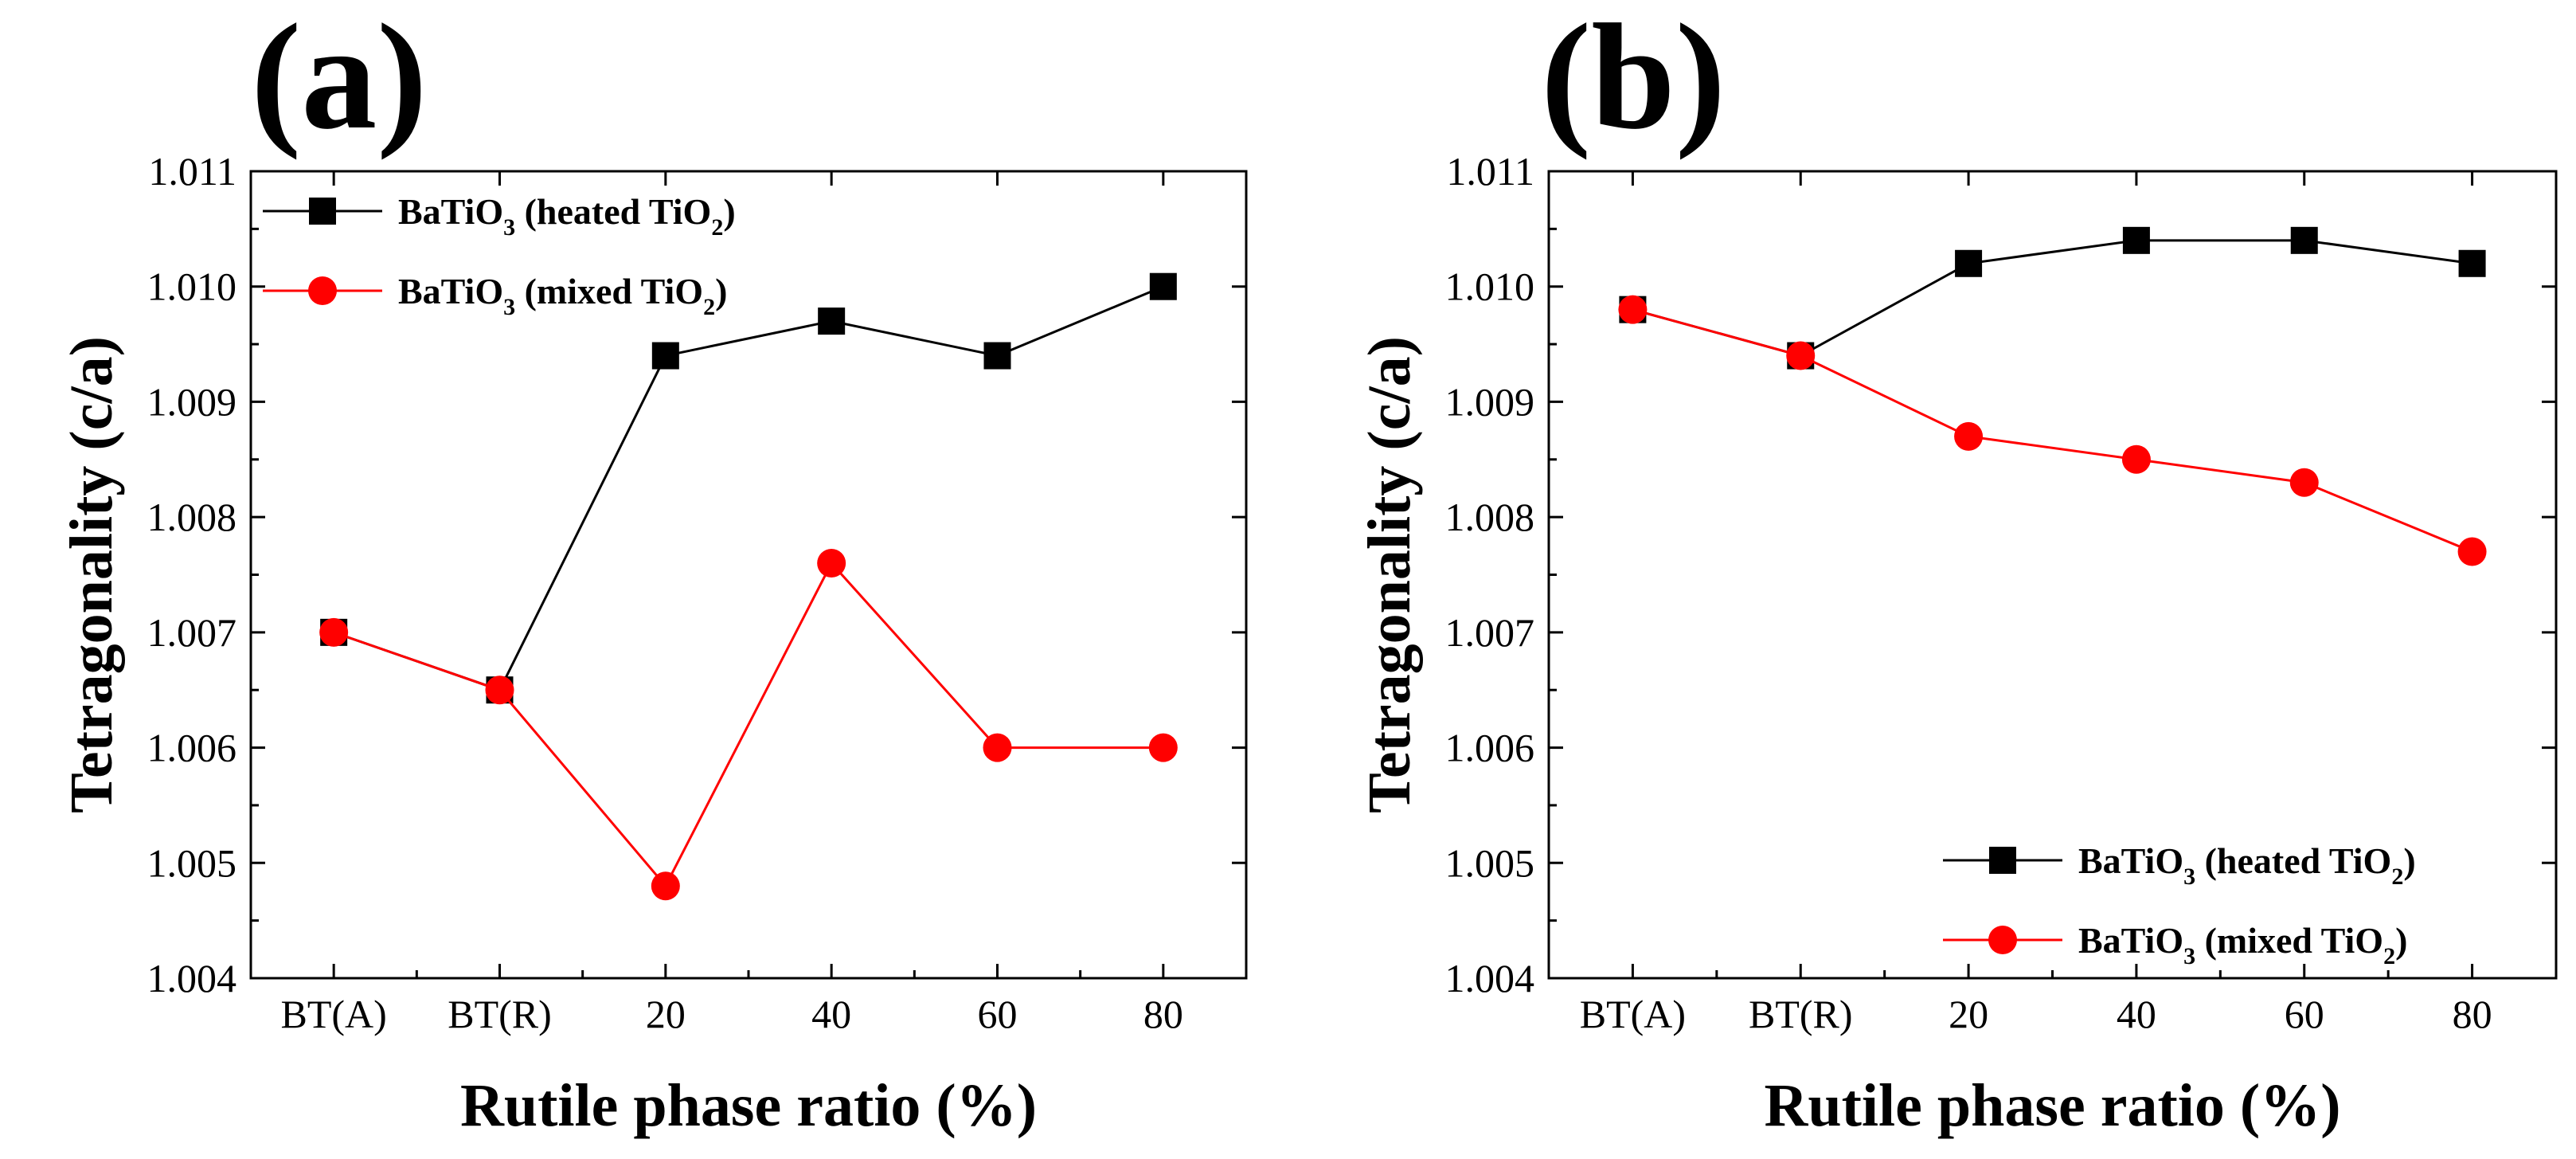  Describe the element at coordinates (1633, 80) in the screenshot. I see `panel-label: (b)` at that location.